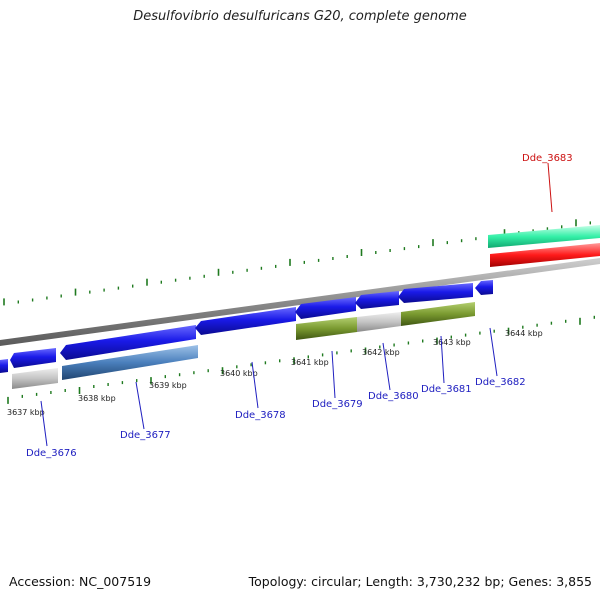 This screenshot has width=600, height=600. What do you see at coordinates (337, 404) in the screenshot?
I see `gene-label-dde-3679: Dde_3679` at bounding box center [337, 404].